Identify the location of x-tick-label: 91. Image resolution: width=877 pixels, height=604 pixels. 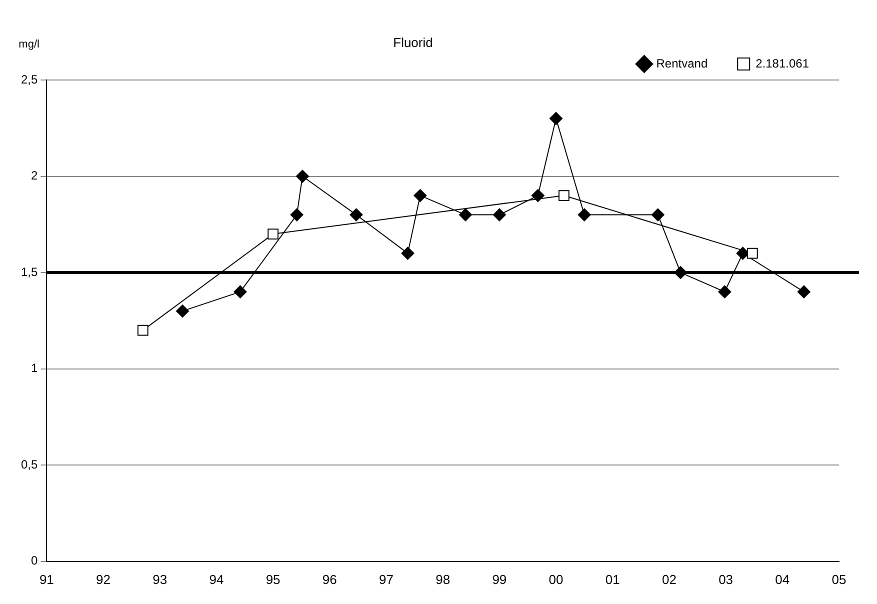
(46, 579).